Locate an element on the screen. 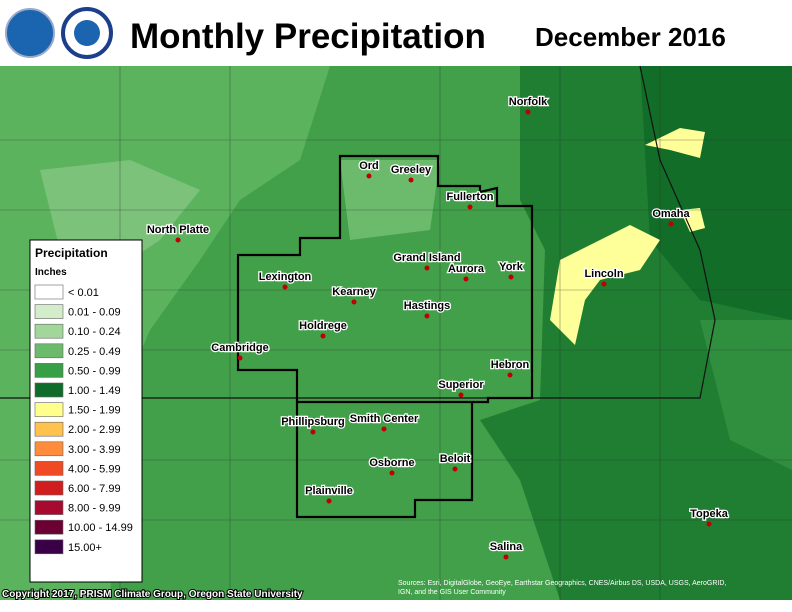 This screenshot has width=792, height=612. city-label: Cambridge is located at coordinates (239, 348).